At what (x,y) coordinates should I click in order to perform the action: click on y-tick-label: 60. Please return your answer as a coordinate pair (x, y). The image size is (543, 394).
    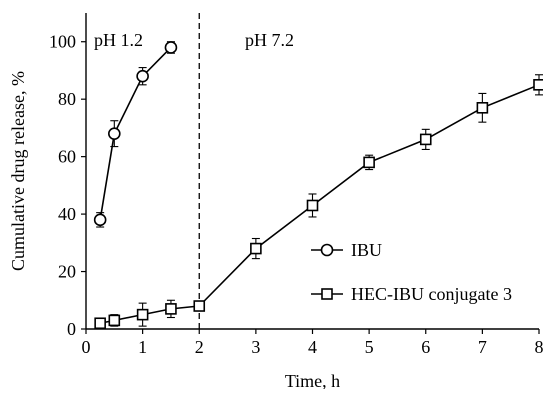
    Looking at the image, I should click on (67, 157).